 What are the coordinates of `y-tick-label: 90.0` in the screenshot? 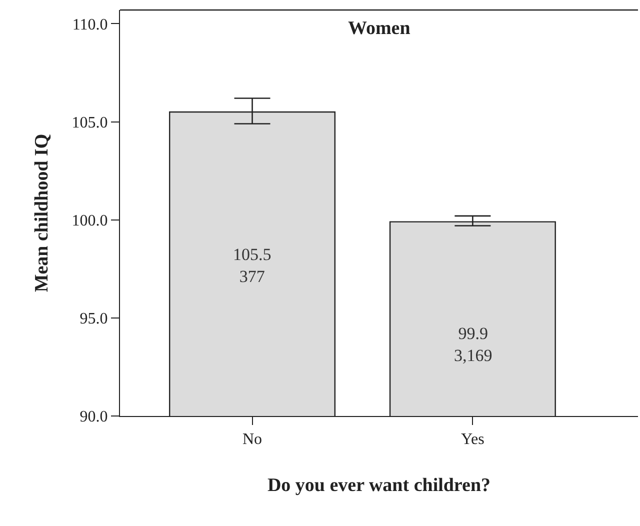 It's located at (94, 417).